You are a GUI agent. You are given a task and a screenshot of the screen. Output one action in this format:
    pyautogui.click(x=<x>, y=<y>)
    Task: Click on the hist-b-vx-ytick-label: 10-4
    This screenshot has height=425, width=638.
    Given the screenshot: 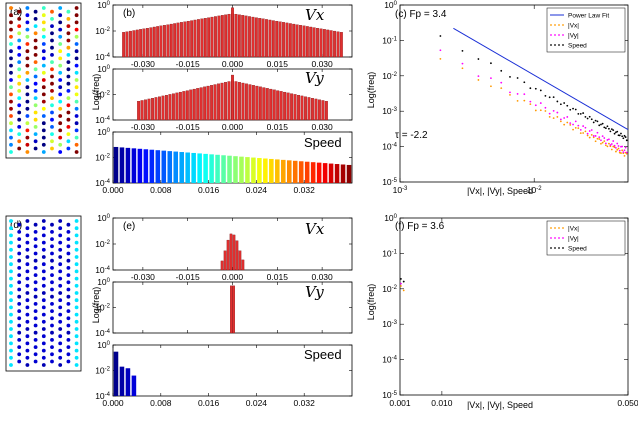 What is the action you would take?
    pyautogui.click(x=102, y=57)
    